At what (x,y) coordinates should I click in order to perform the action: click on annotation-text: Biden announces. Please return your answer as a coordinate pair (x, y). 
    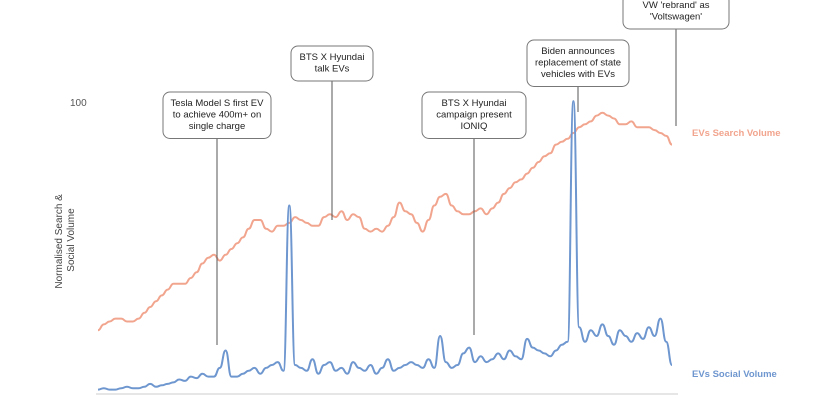
    Looking at the image, I should click on (578, 51).